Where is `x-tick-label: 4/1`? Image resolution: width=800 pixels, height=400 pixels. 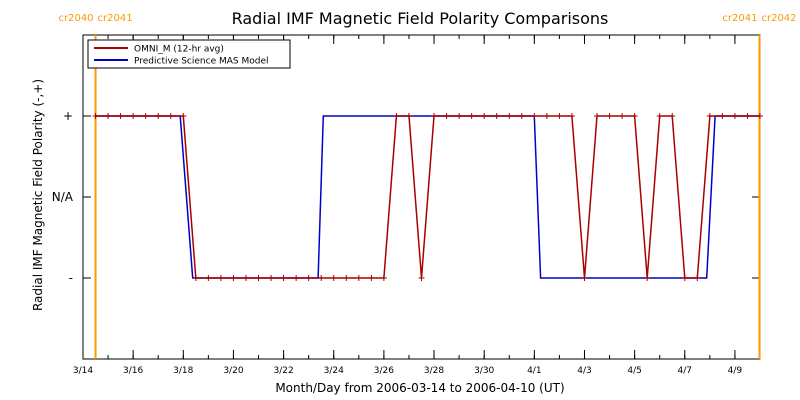 x-tick-label: 4/1 is located at coordinates (534, 371).